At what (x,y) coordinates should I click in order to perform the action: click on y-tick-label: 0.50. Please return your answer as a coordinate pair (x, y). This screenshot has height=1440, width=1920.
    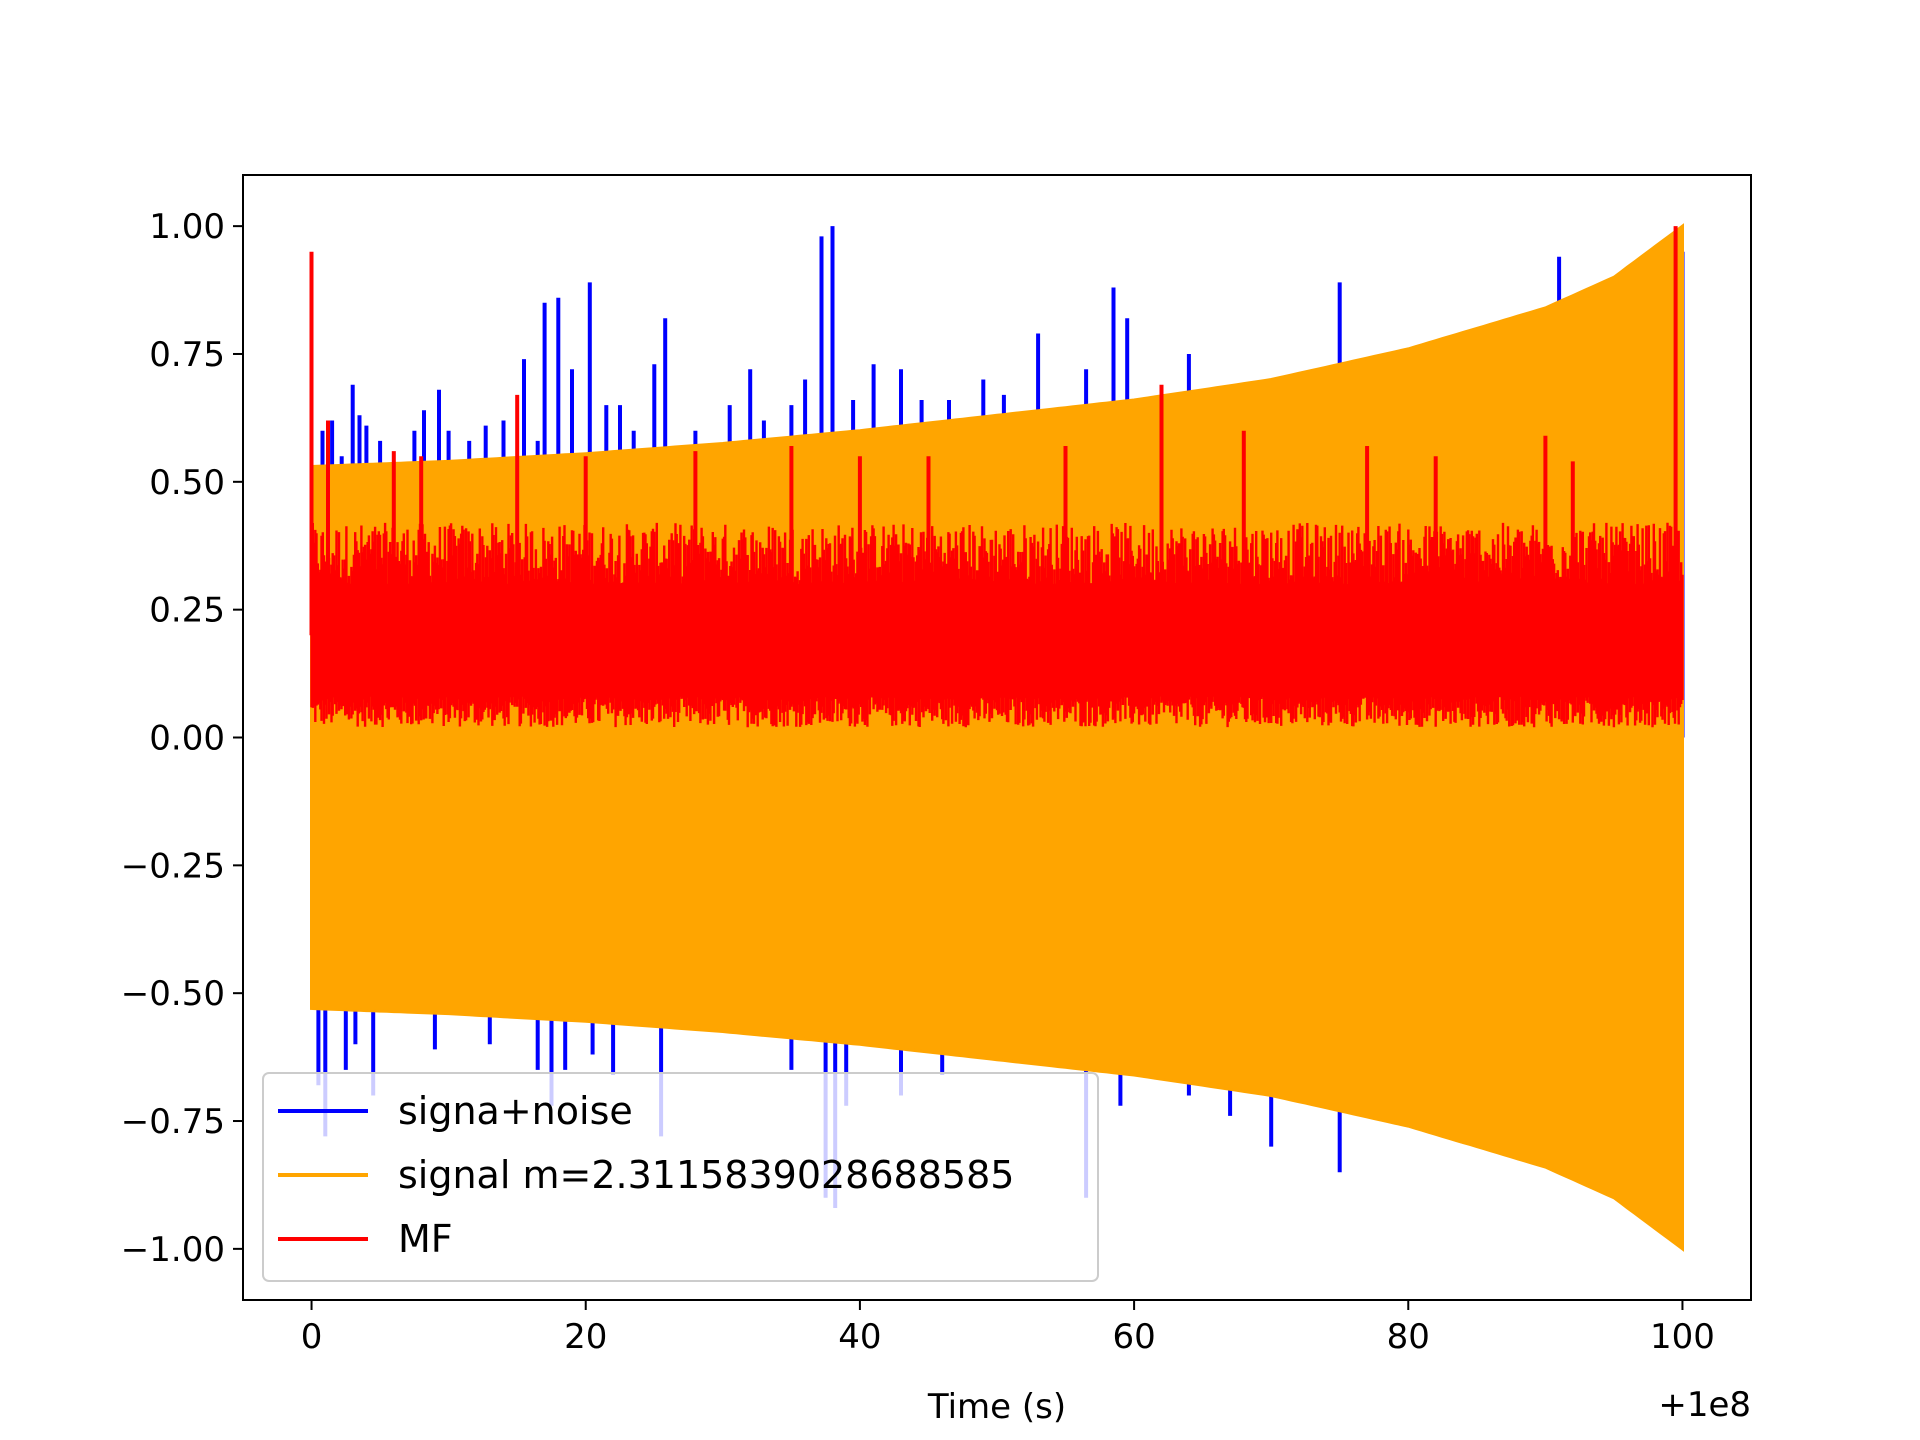
    Looking at the image, I should click on (187, 483).